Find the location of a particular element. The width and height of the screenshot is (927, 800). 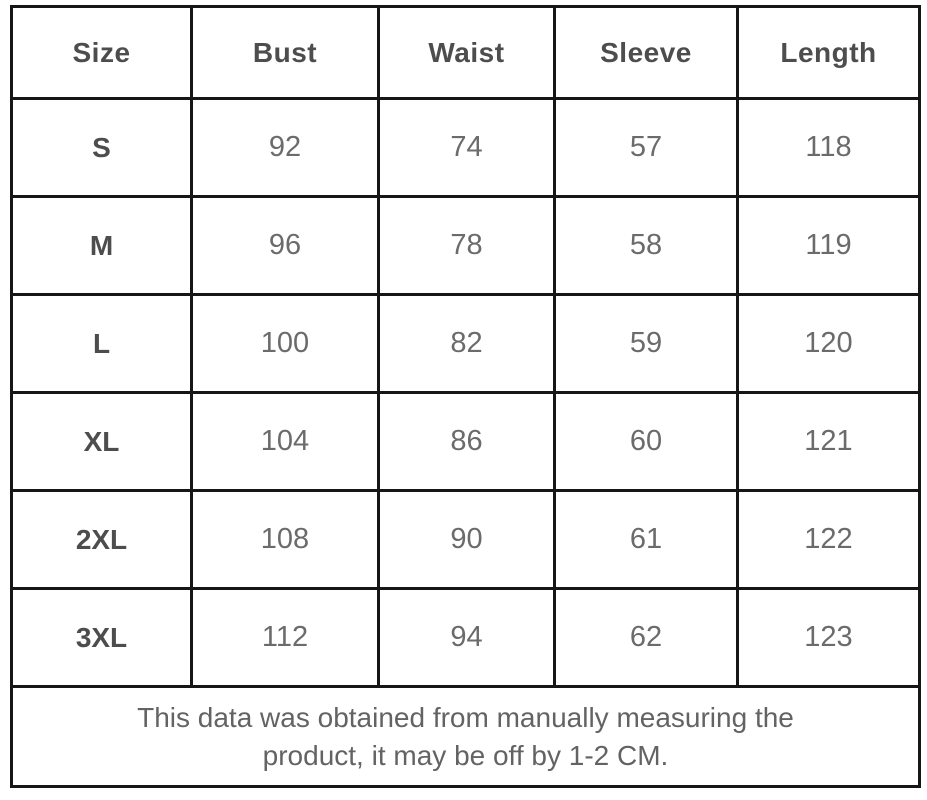

measurement-cell: 120 is located at coordinates (828, 343).